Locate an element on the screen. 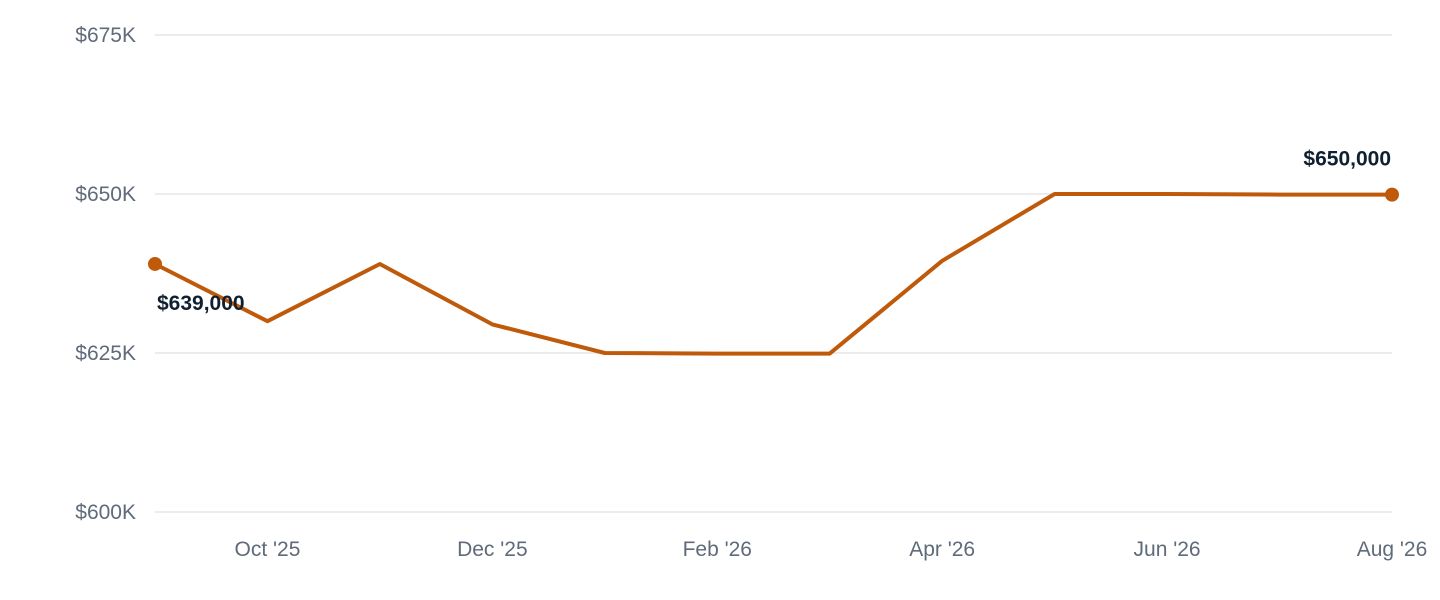 The width and height of the screenshot is (1440, 600). y-tick-label: $600K is located at coordinates (105, 512).